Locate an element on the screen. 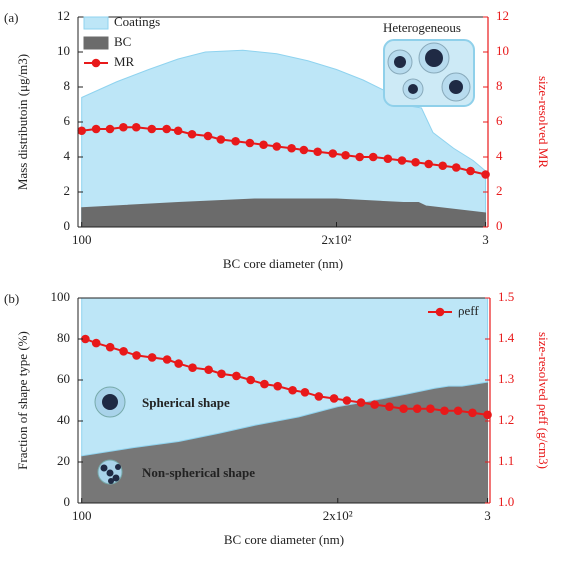  y2-tick-label: 1.5 is located at coordinates (506, 296).